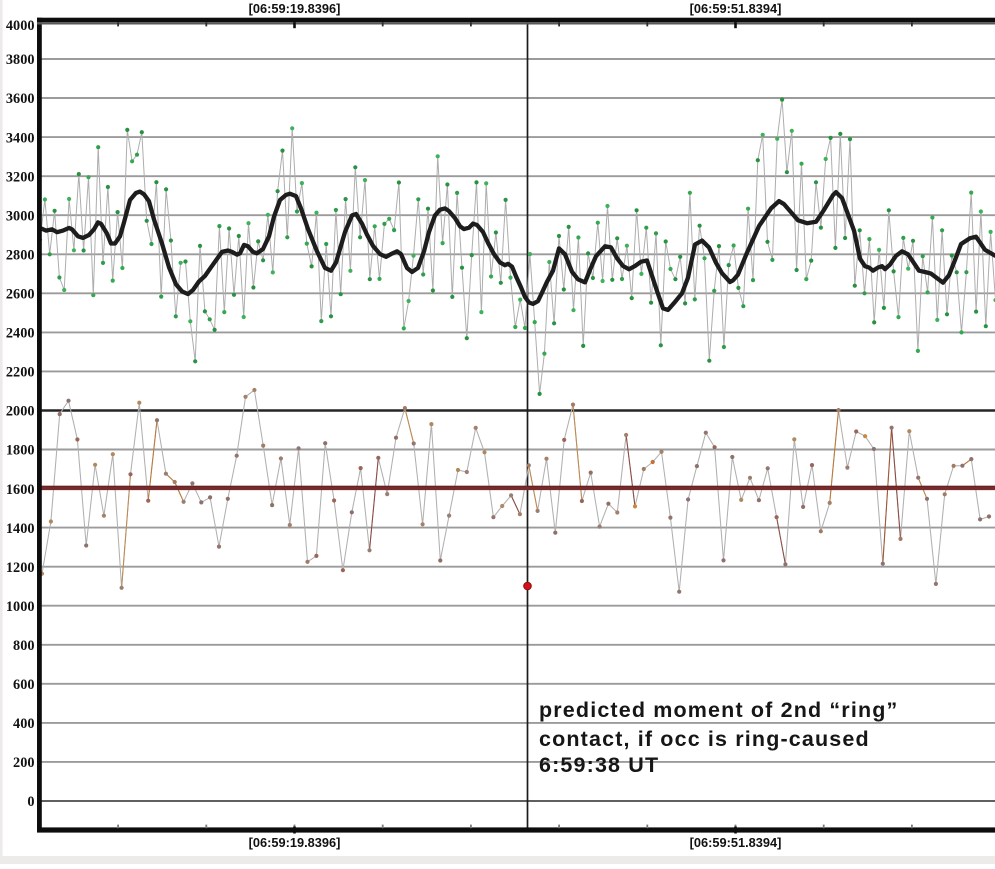 The image size is (995, 869). Describe the element at coordinates (20, 177) in the screenshot. I see `svg-text: 3200` at that location.